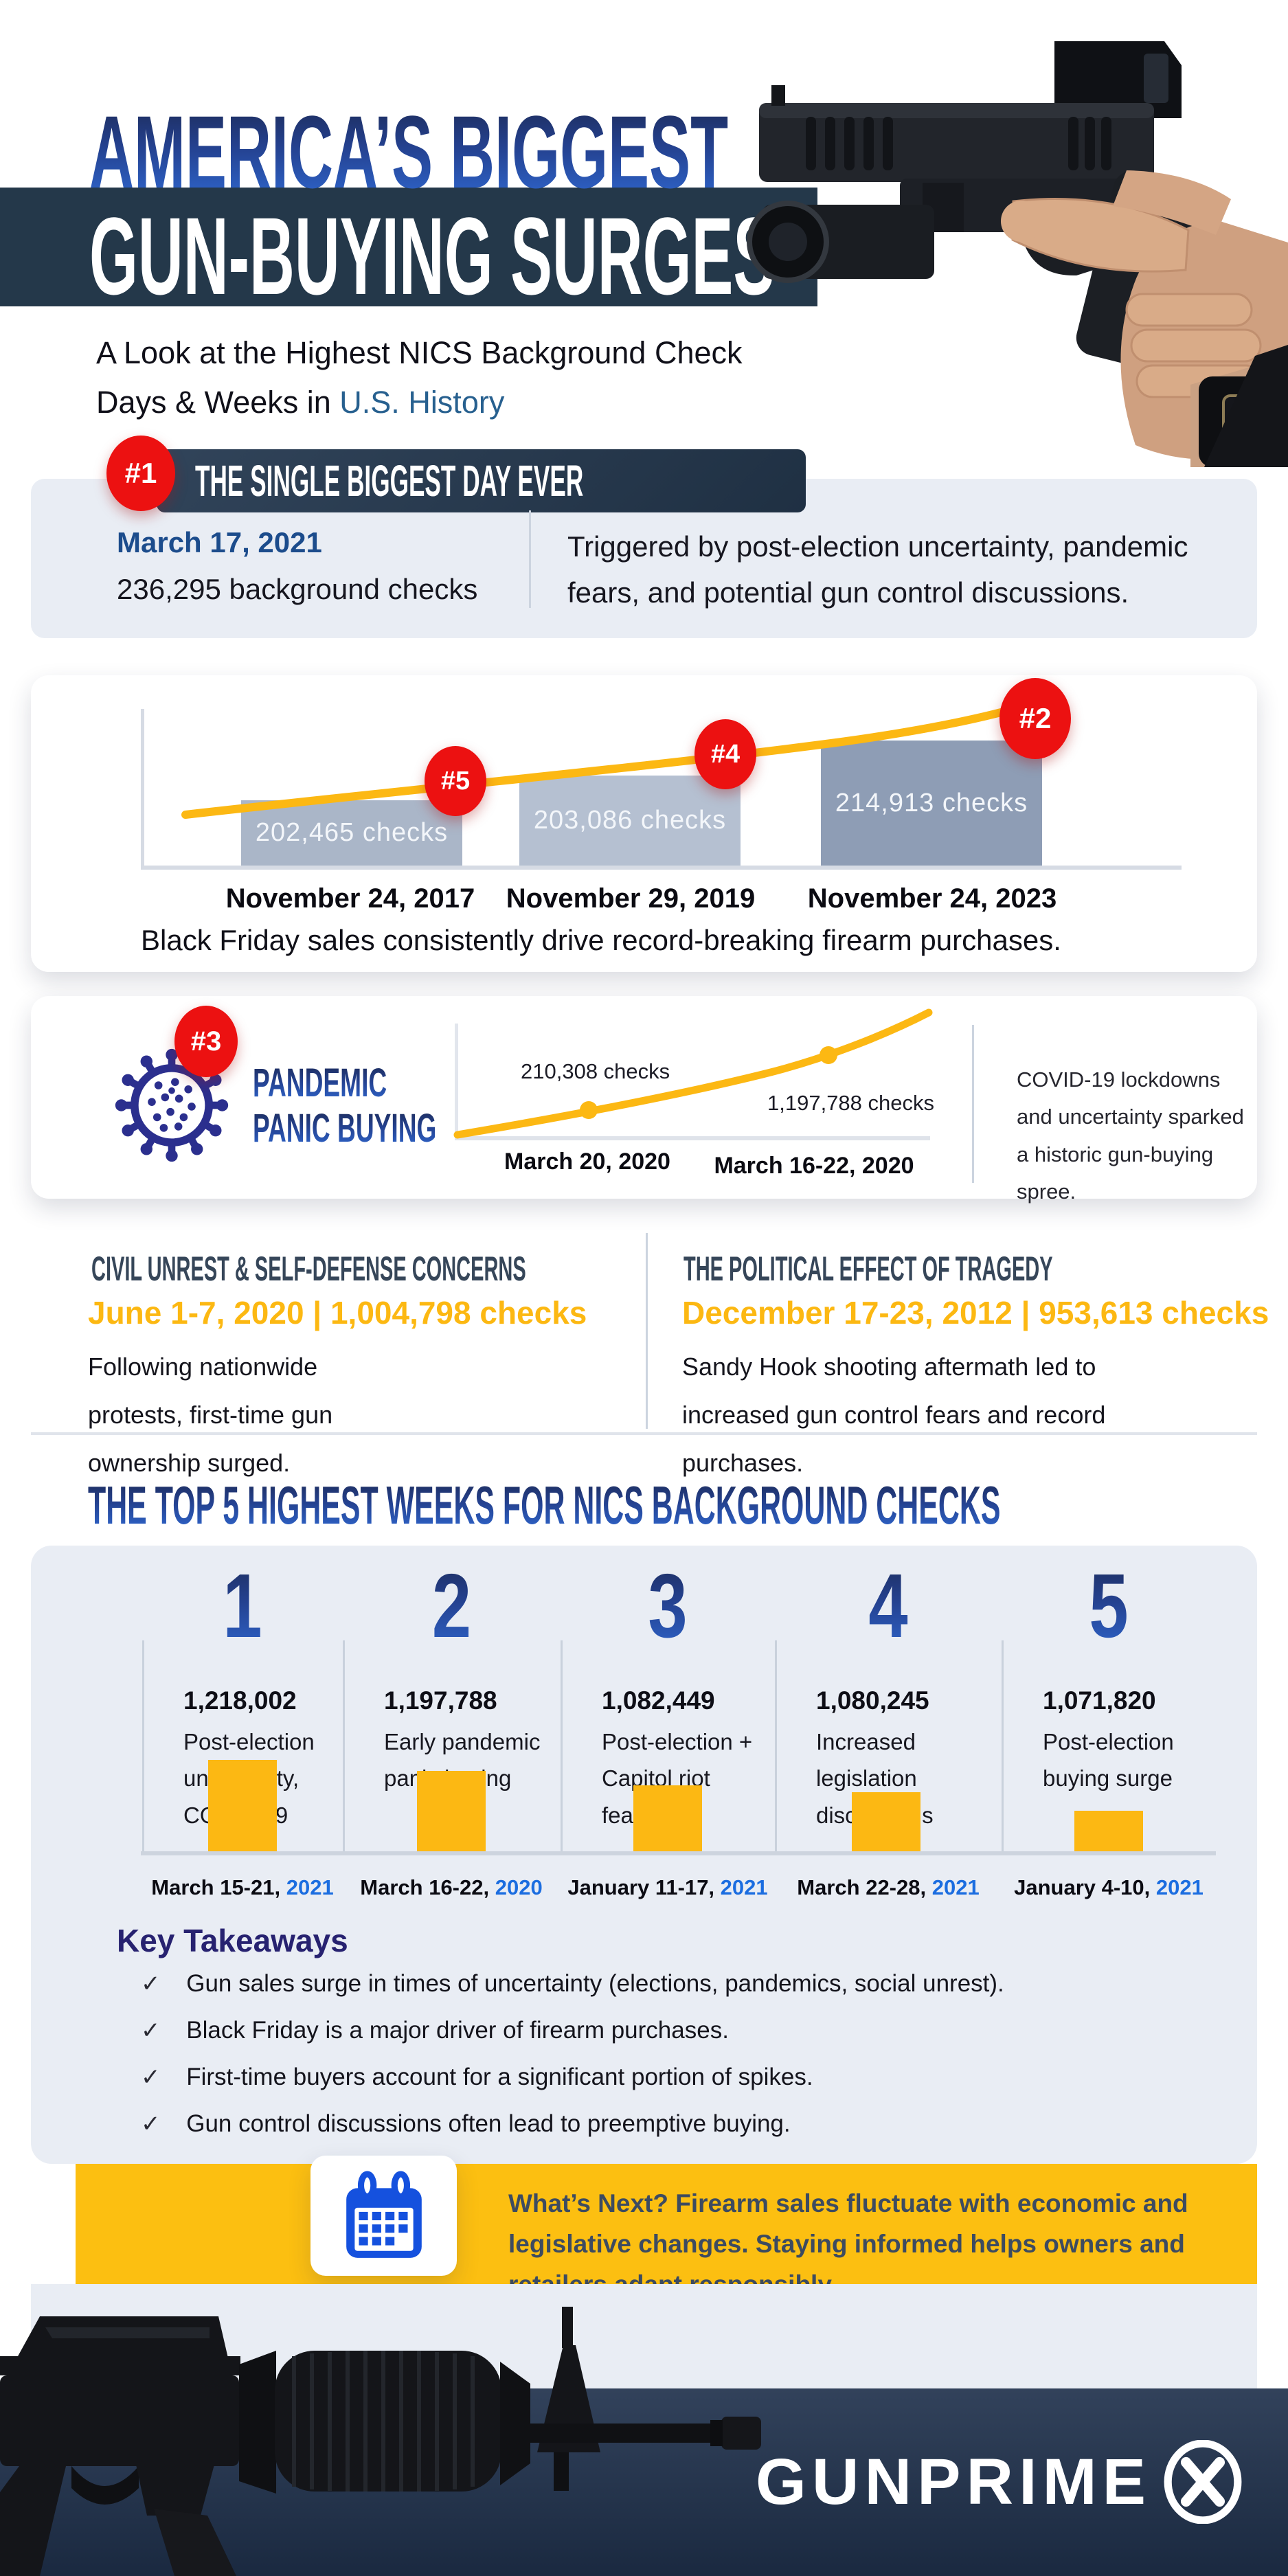 The width and height of the screenshot is (1288, 2576). I want to click on bf-y-axis, so click(142, 788).